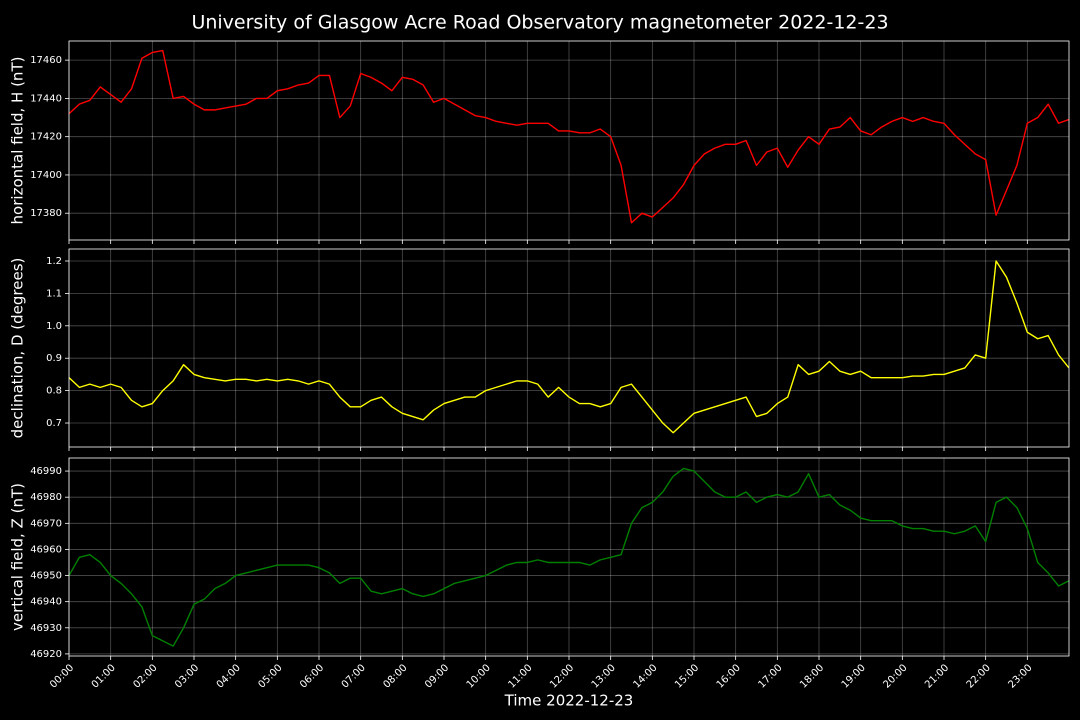  I want to click on y-tick-label: 1.1, so click(54, 293).